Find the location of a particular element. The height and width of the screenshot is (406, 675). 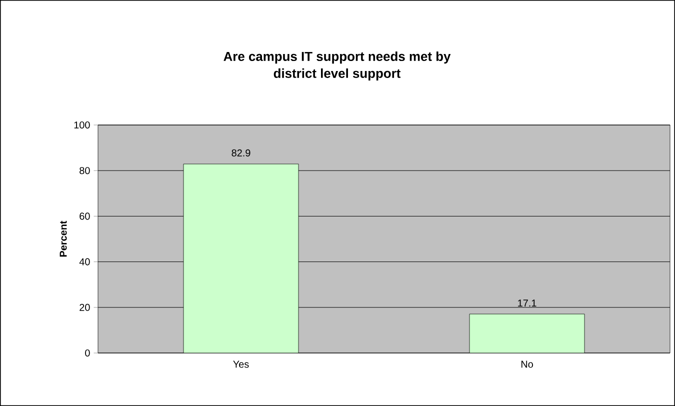

x-tick-label: No is located at coordinates (527, 364).